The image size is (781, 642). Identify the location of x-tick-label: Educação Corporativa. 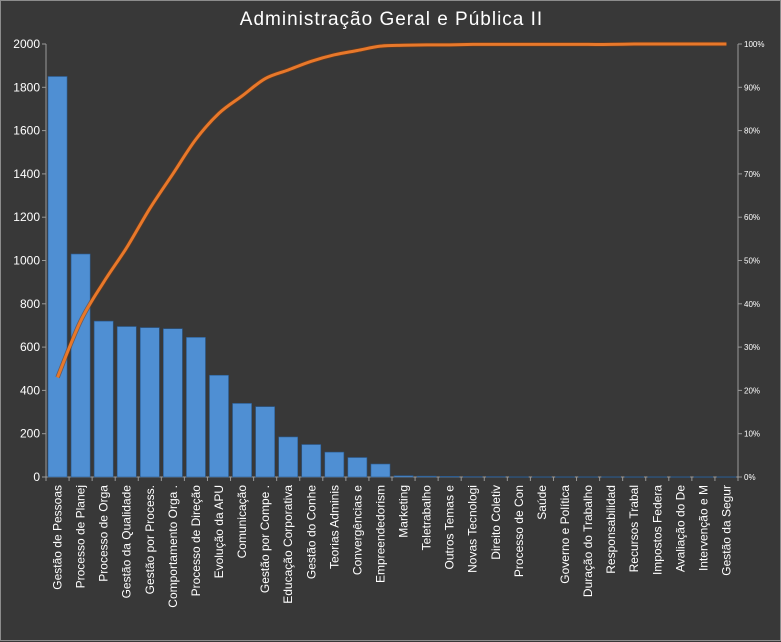
(288, 544).